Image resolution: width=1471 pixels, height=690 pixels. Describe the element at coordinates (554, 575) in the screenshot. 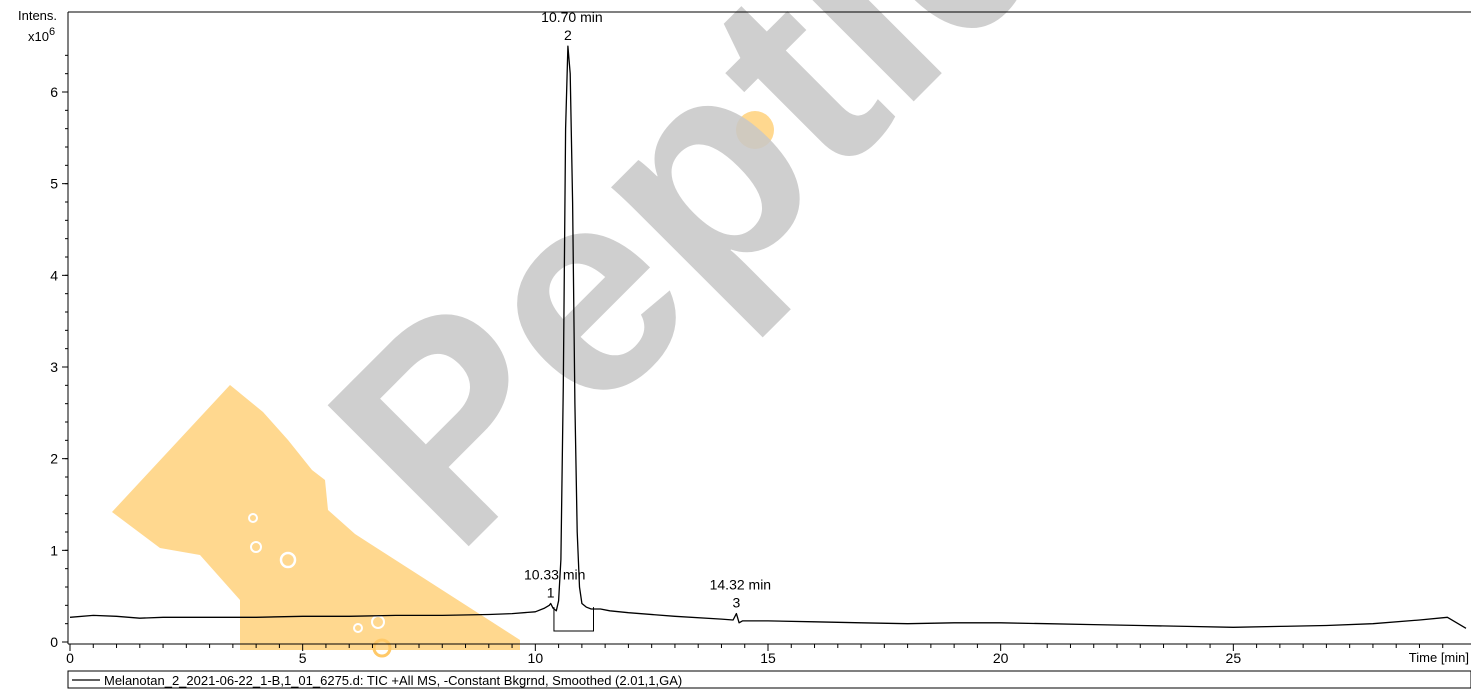

I see `peak-time-label: 10.33 min` at that location.